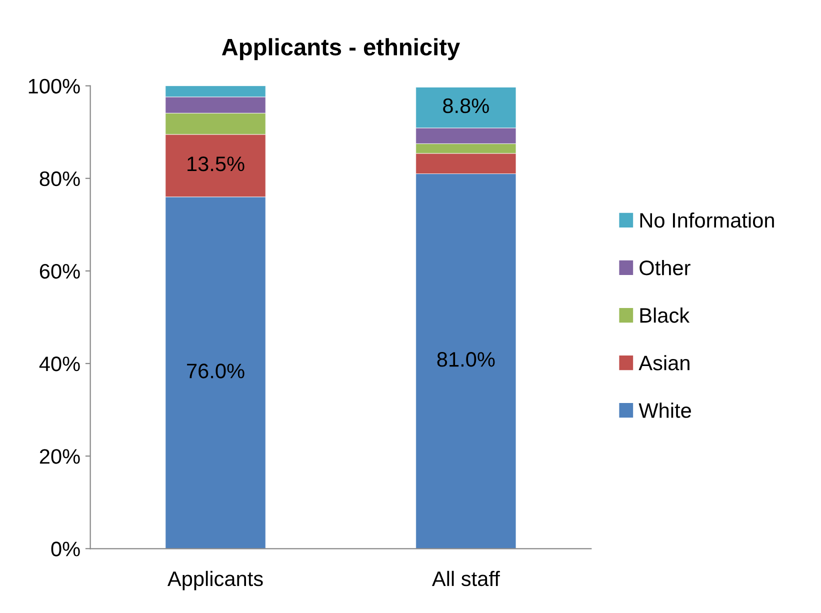 The height and width of the screenshot is (613, 821). Describe the element at coordinates (54, 86) in the screenshot. I see `y-tick-label: 100%` at that location.